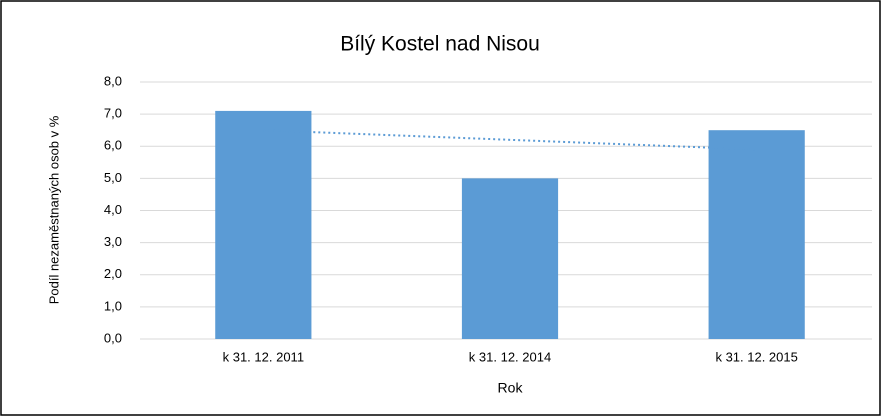 The image size is (881, 416). Describe the element at coordinates (113, 305) in the screenshot. I see `y-tick-label: 1,0` at that location.